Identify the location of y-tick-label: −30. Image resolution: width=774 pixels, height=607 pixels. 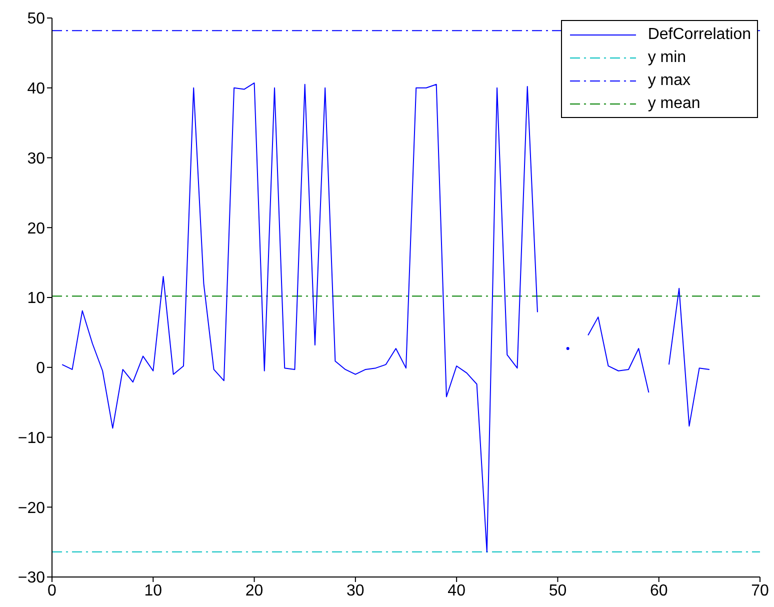
(32, 578).